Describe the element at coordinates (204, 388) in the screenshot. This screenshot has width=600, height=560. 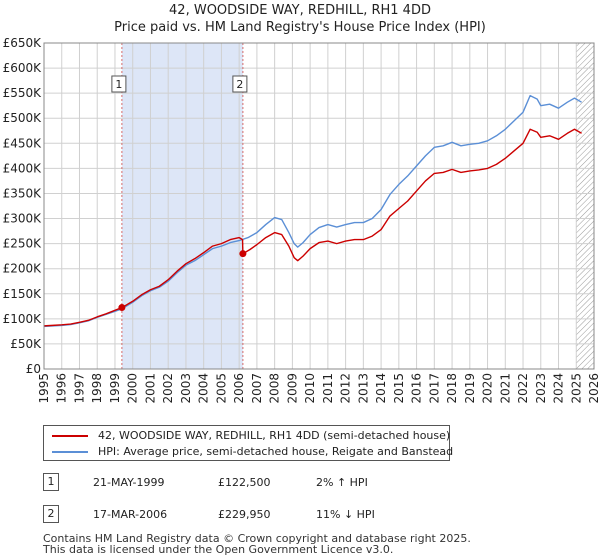
I see `x-tick-label: 2004` at that location.